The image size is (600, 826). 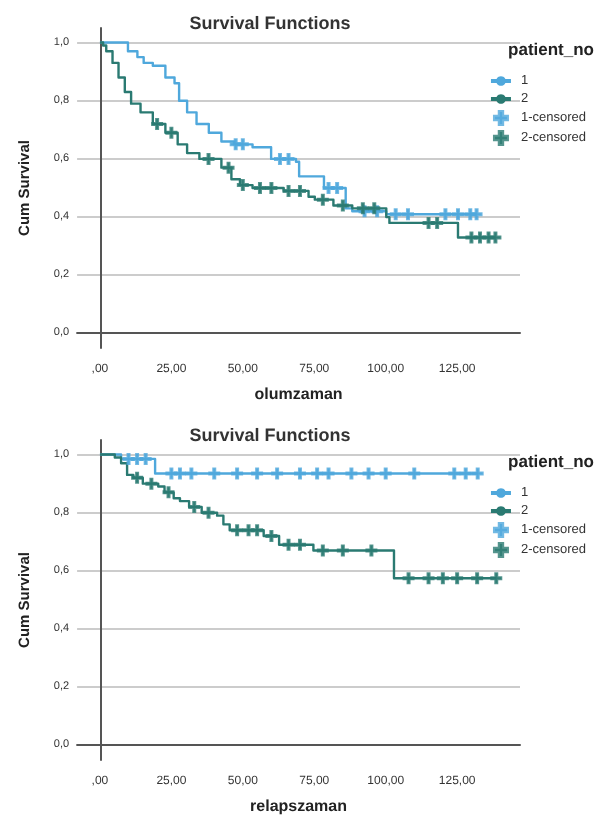 What do you see at coordinates (299, 806) in the screenshot?
I see `x-axis-title: relapszaman` at bounding box center [299, 806].